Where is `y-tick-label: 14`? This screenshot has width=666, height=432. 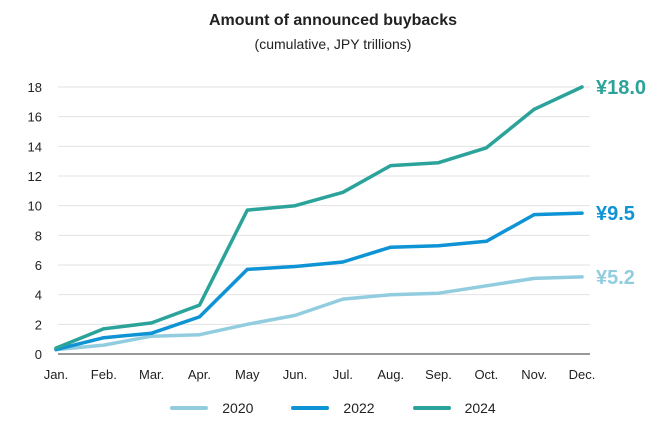 y-tick-label: 14 is located at coordinates (35, 146).